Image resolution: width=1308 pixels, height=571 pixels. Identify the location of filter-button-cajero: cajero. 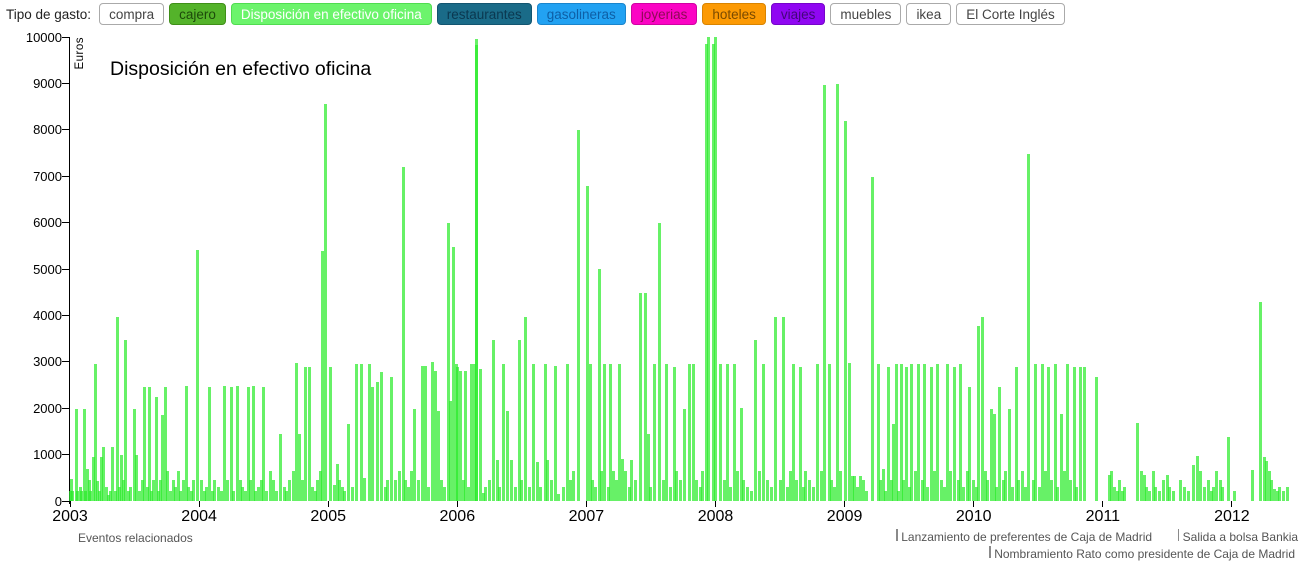
(197, 14).